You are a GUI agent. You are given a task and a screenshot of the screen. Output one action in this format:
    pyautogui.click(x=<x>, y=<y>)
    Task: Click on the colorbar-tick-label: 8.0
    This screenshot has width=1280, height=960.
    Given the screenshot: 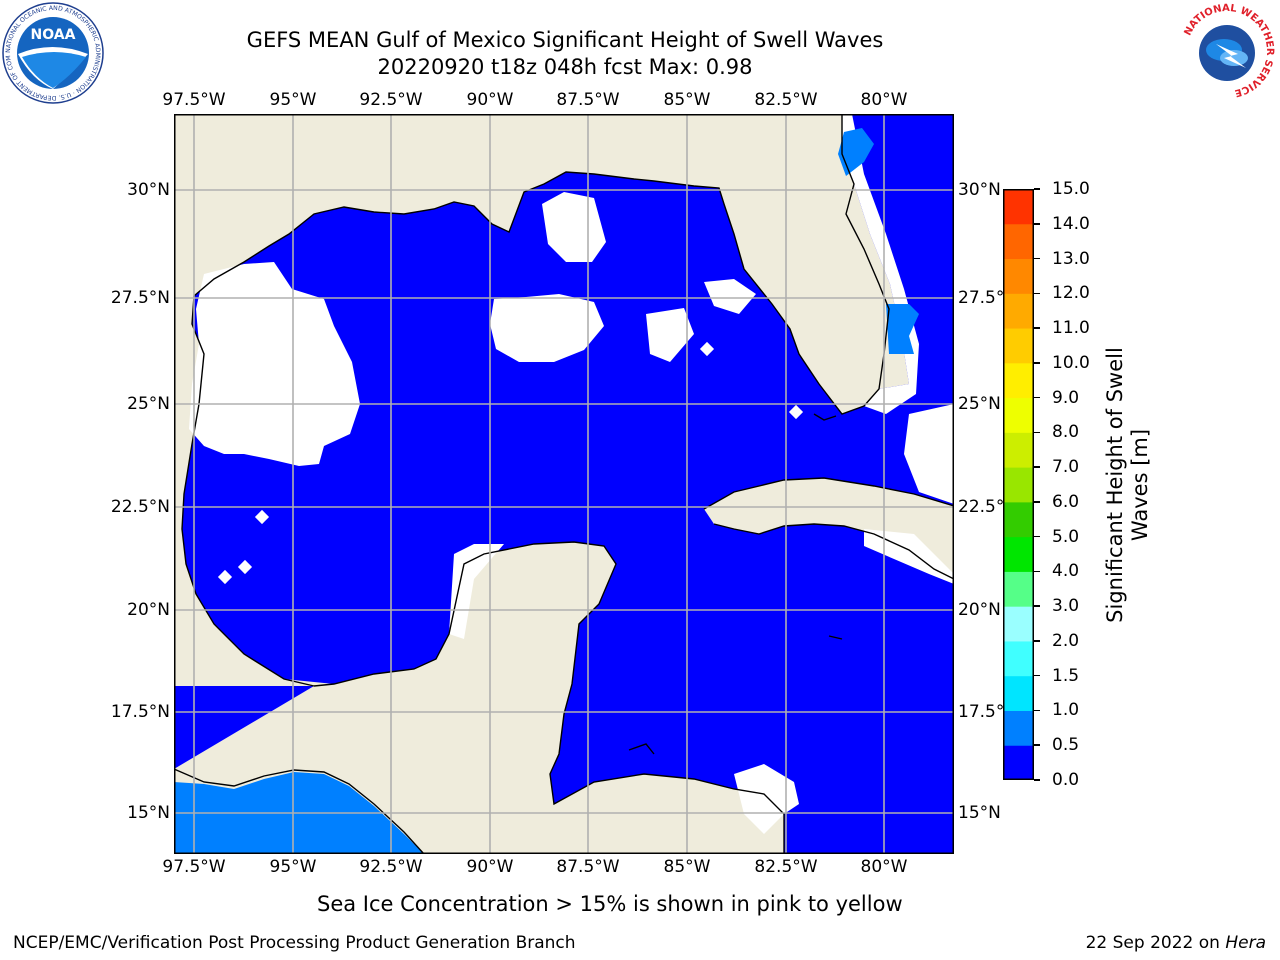 What is the action you would take?
    pyautogui.click(x=1066, y=432)
    